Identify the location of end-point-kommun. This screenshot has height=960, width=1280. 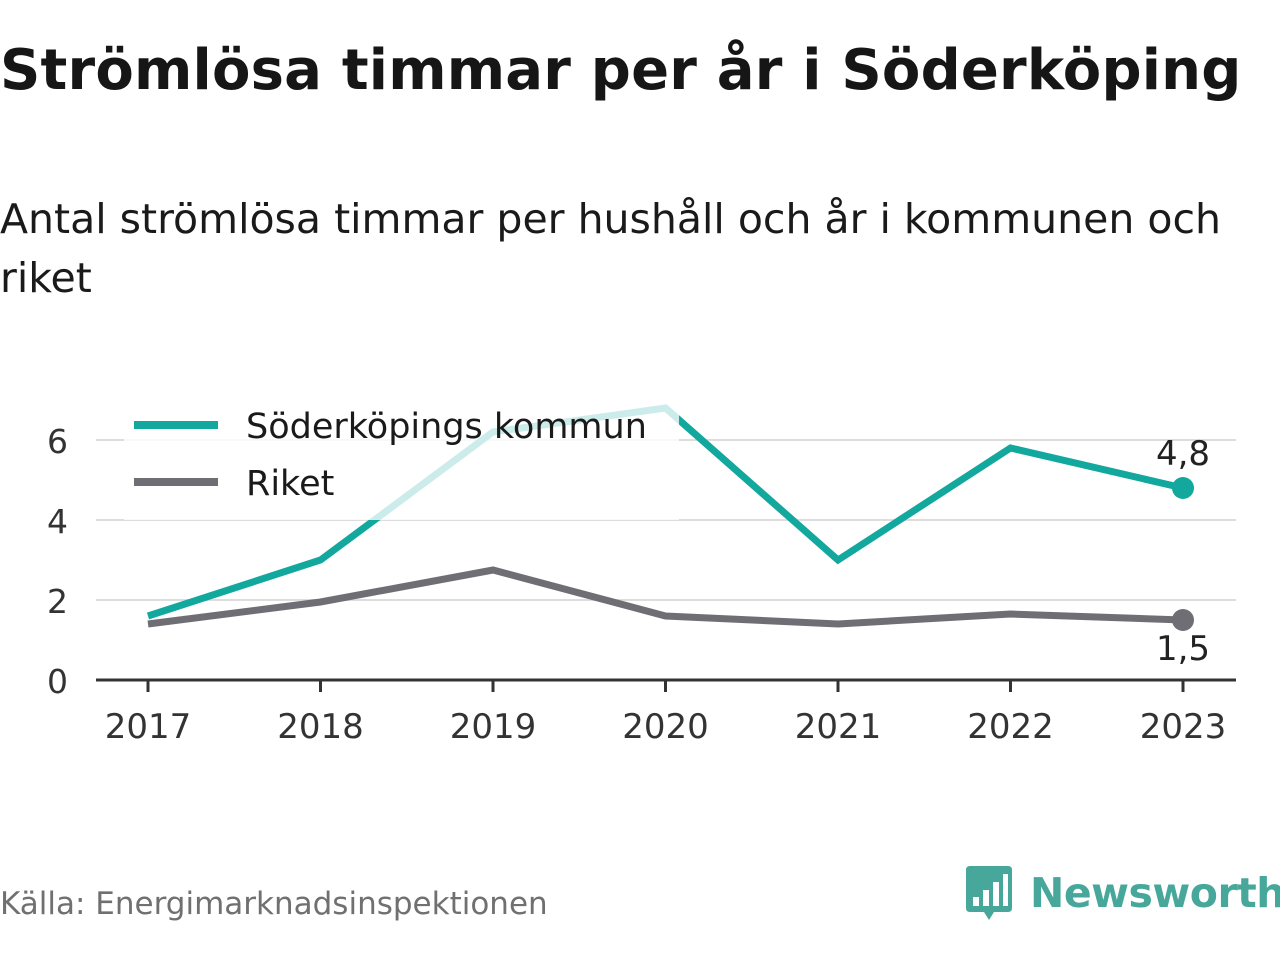
(1183, 488).